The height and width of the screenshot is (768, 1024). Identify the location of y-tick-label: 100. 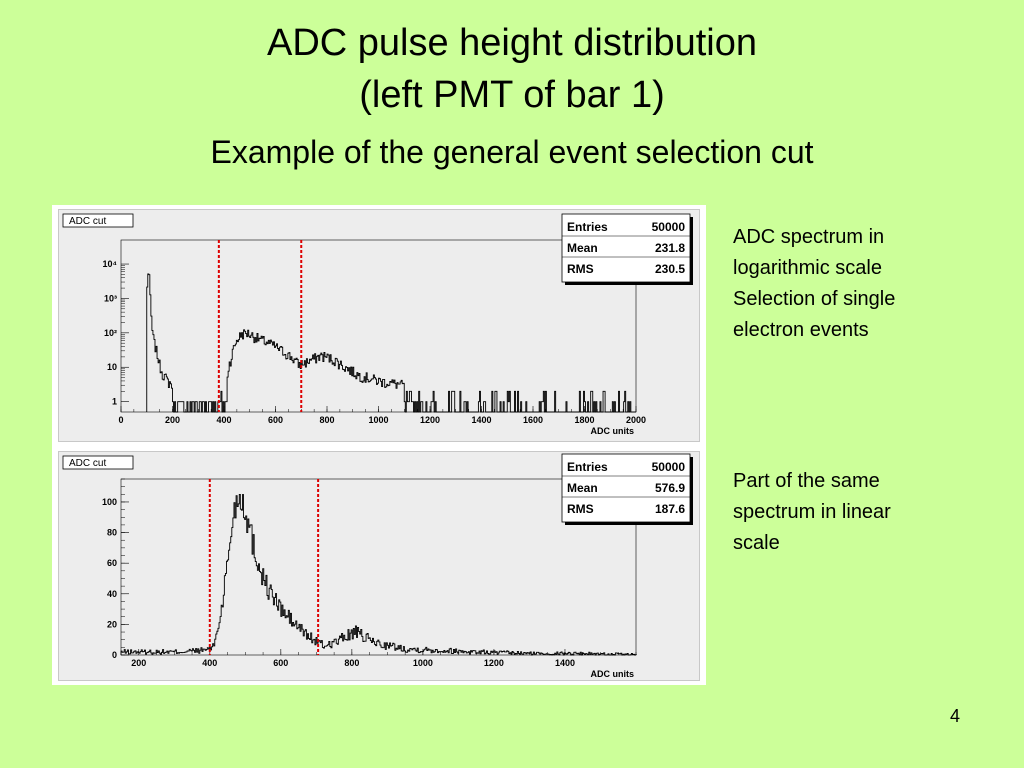
(109, 502).